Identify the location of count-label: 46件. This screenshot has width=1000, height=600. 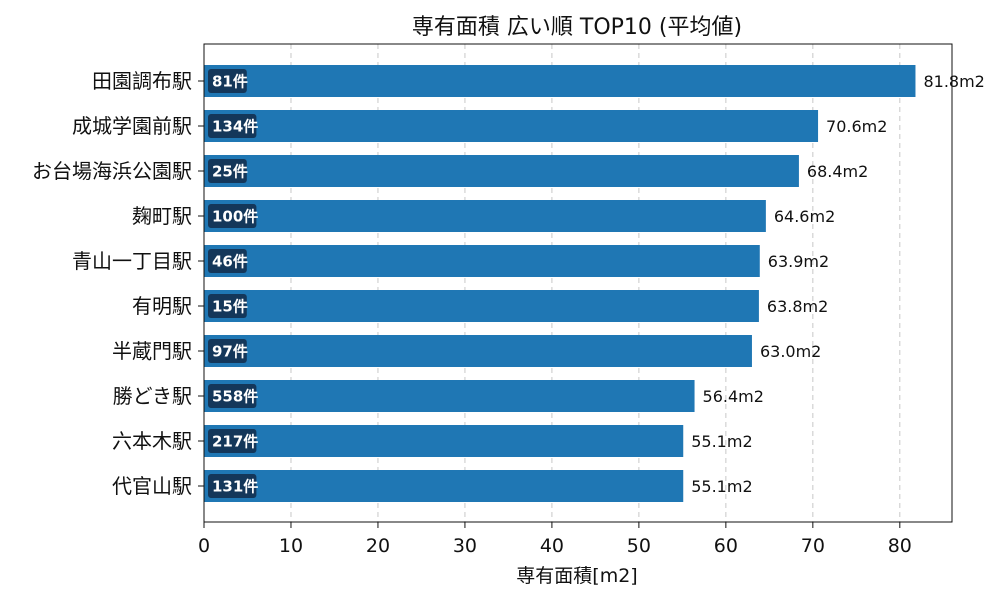
(230, 262).